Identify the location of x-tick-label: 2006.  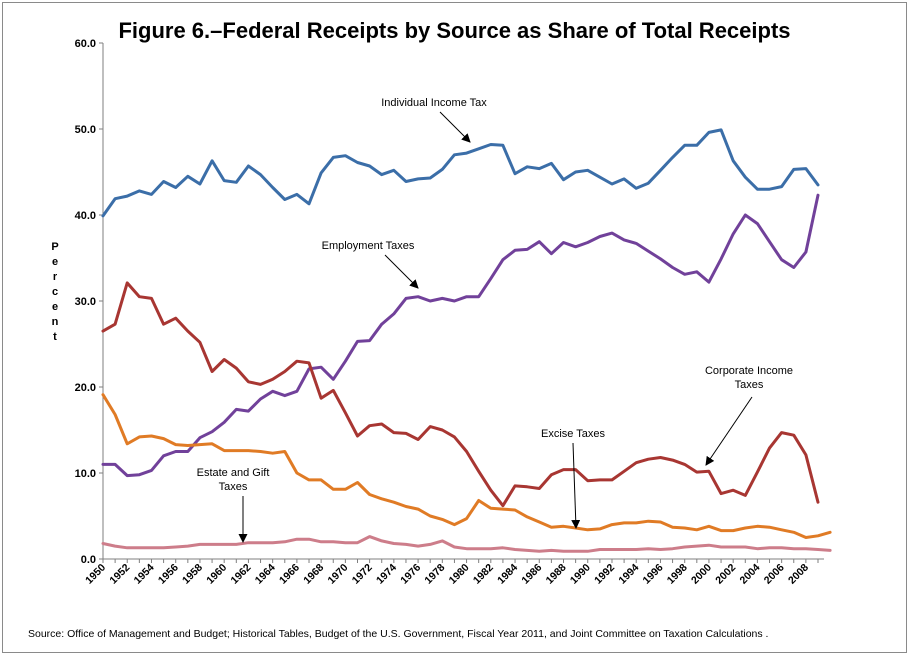
(774, 574).